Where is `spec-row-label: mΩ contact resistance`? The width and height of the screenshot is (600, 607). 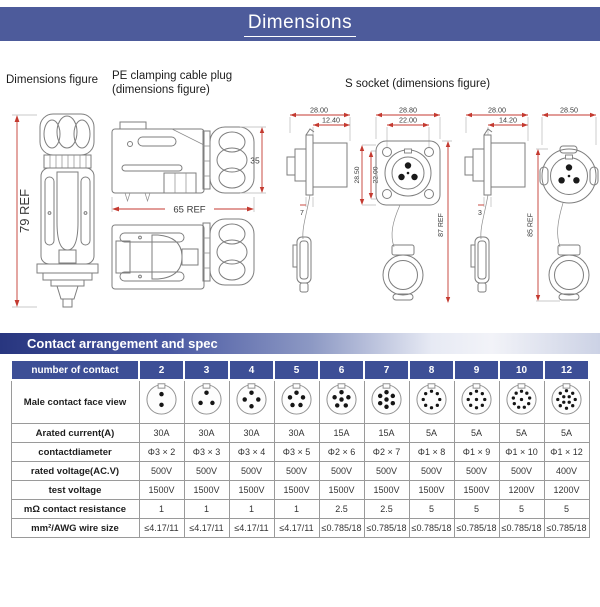
spec-row-label: mΩ contact resistance is located at coordinates (75, 509).